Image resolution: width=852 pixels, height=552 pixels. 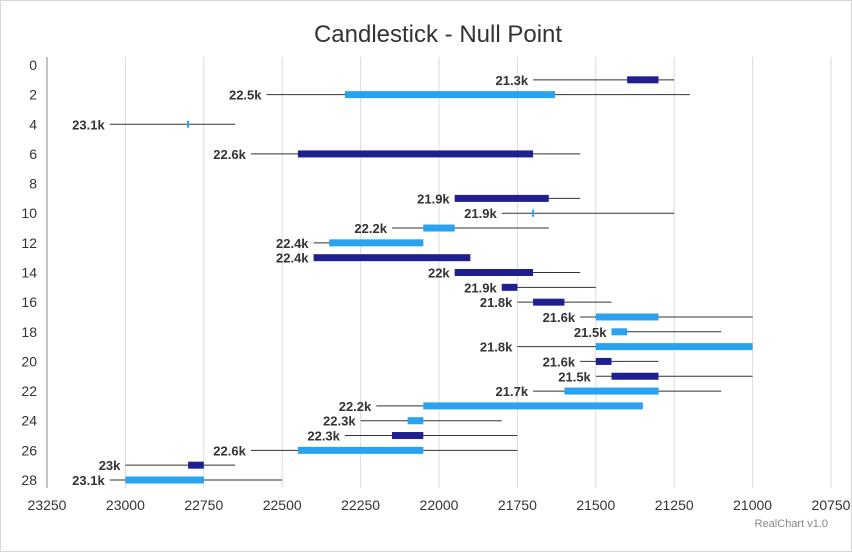 I want to click on y-tick-label: 12, so click(x=29, y=243).